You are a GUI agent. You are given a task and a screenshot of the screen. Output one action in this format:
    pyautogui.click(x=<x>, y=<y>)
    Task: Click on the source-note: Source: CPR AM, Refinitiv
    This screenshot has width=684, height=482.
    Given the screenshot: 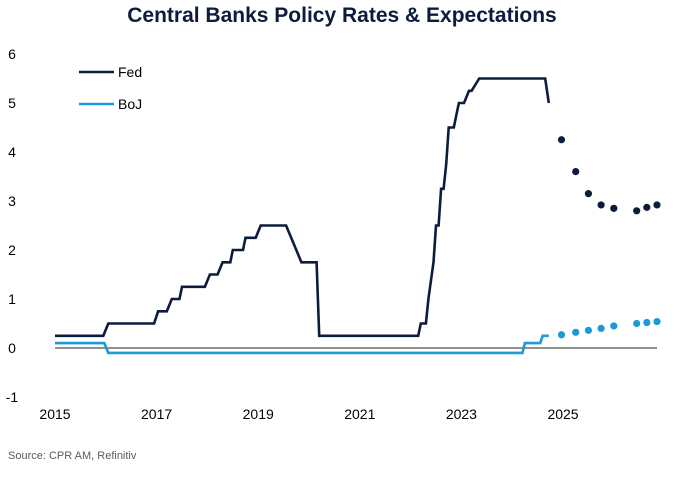 What is the action you would take?
    pyautogui.click(x=72, y=456)
    